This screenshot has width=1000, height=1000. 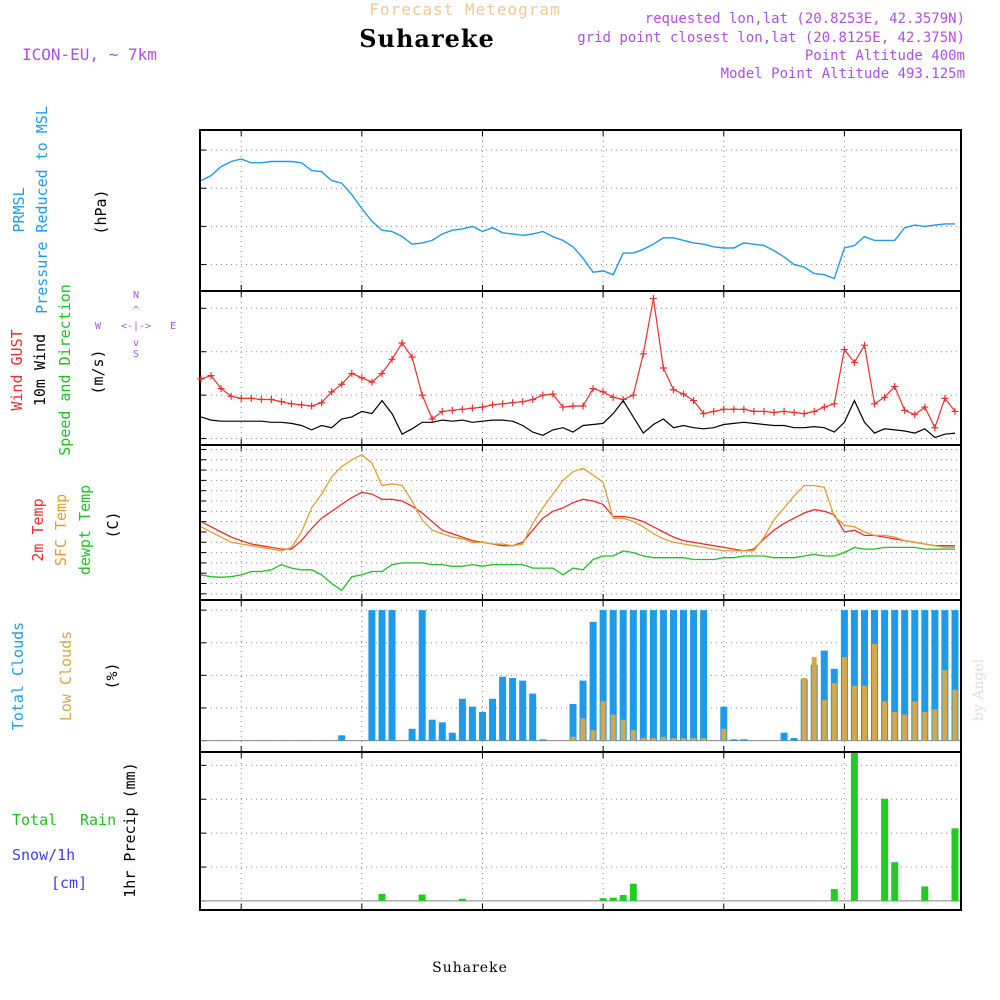 I want to click on temp-panel-frame, so click(x=580, y=522).